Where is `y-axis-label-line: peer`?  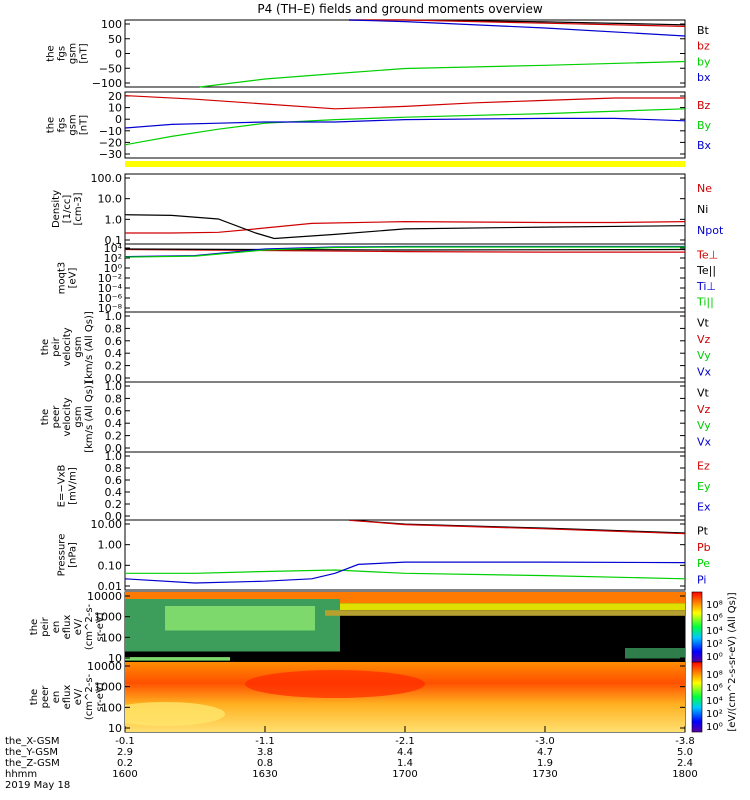 y-axis-label-line: peer is located at coordinates (56, 417).